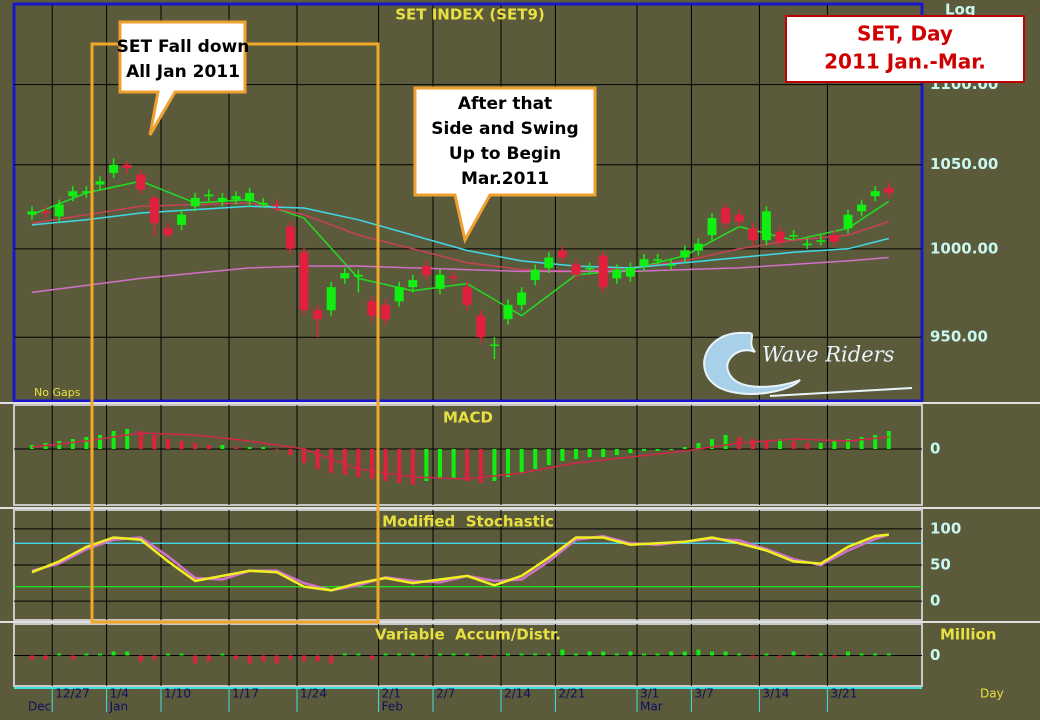 The height and width of the screenshot is (720, 1040). I want to click on logo: Wave Riders, so click(808, 364).